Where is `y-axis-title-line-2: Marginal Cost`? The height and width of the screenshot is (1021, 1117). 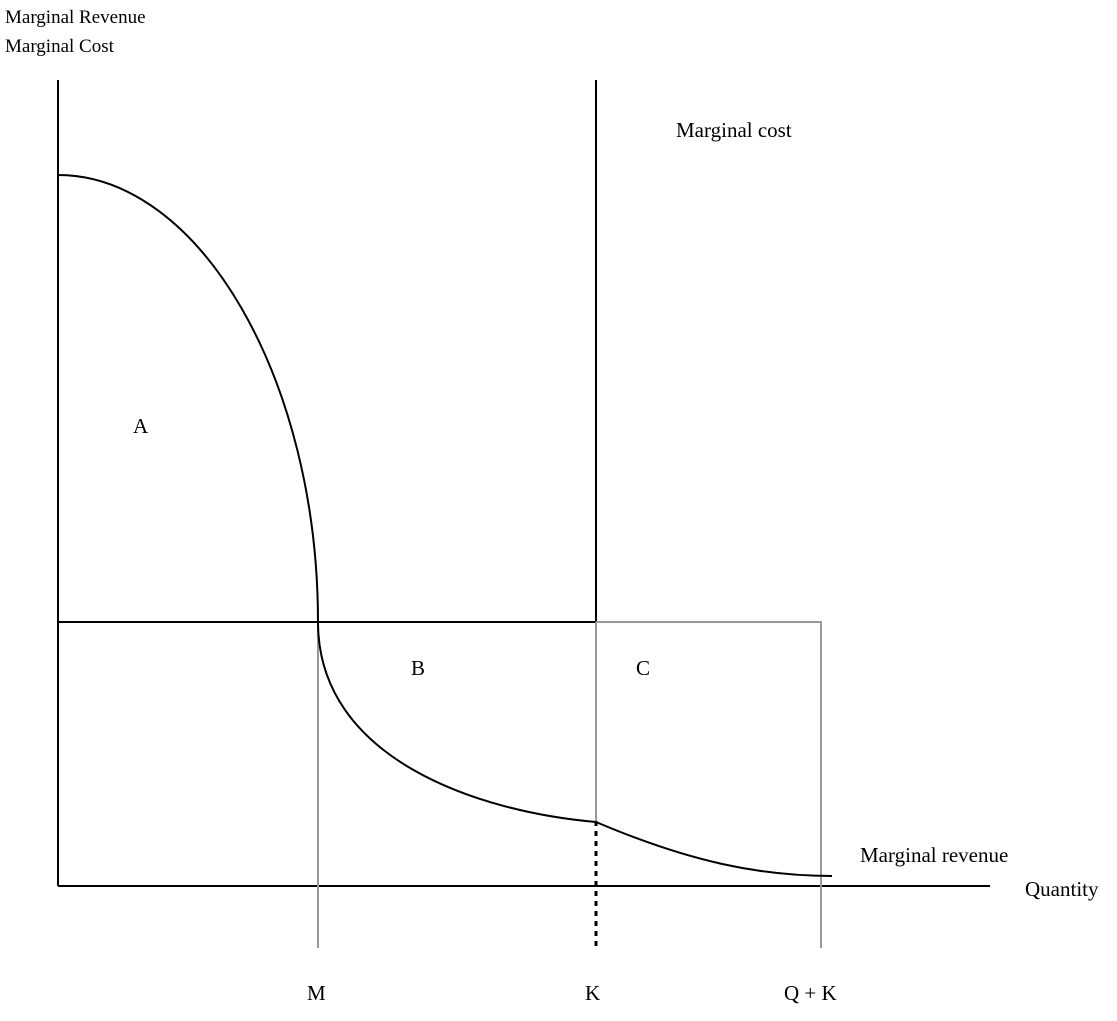 y-axis-title-line-2: Marginal Cost is located at coordinates (60, 46).